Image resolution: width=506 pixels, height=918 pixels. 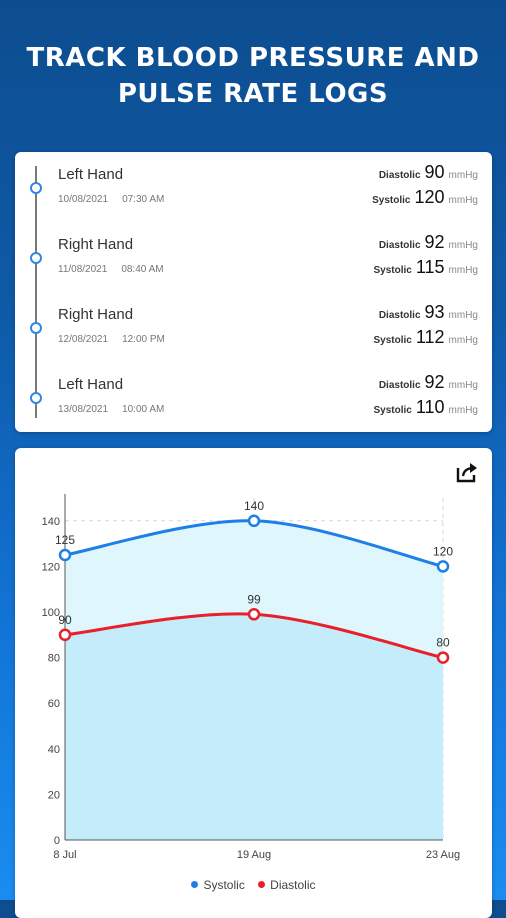 What do you see at coordinates (443, 855) in the screenshot?
I see `x-tick-label: 23 Aug` at bounding box center [443, 855].